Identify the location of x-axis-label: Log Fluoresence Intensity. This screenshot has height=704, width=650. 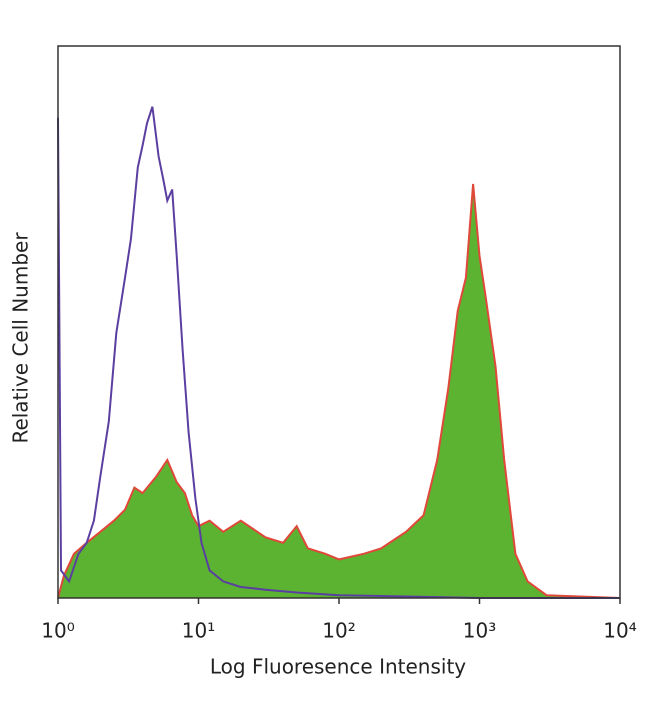
(338, 667).